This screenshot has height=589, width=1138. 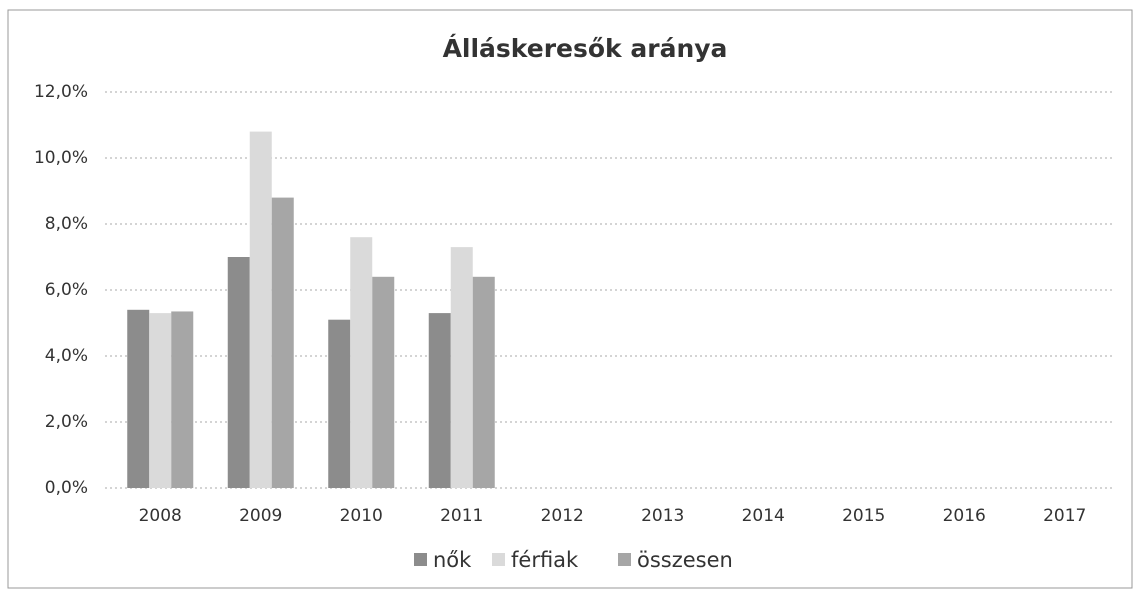 I want to click on y-tick-label: 8,0%, so click(x=66, y=224).